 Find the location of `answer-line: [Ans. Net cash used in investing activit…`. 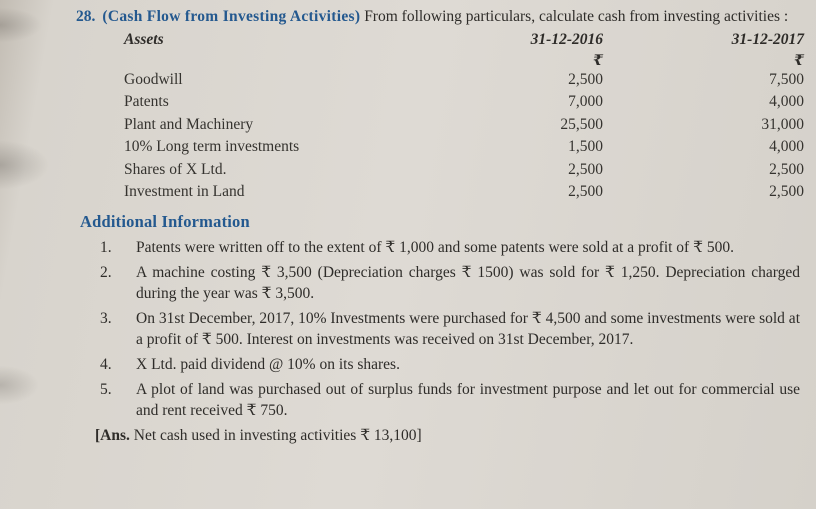

answer-line: [Ans. Net cash used in investing activit… is located at coordinates (448, 435).